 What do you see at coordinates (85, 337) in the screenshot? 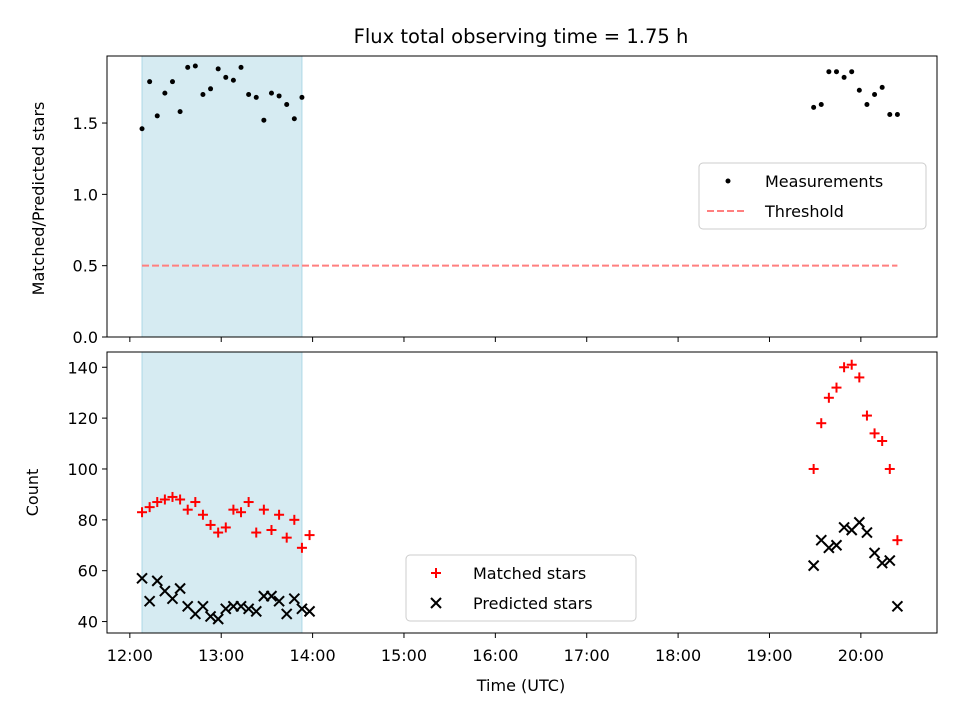
I see `top-y-tick-label: 0.0` at bounding box center [85, 337].